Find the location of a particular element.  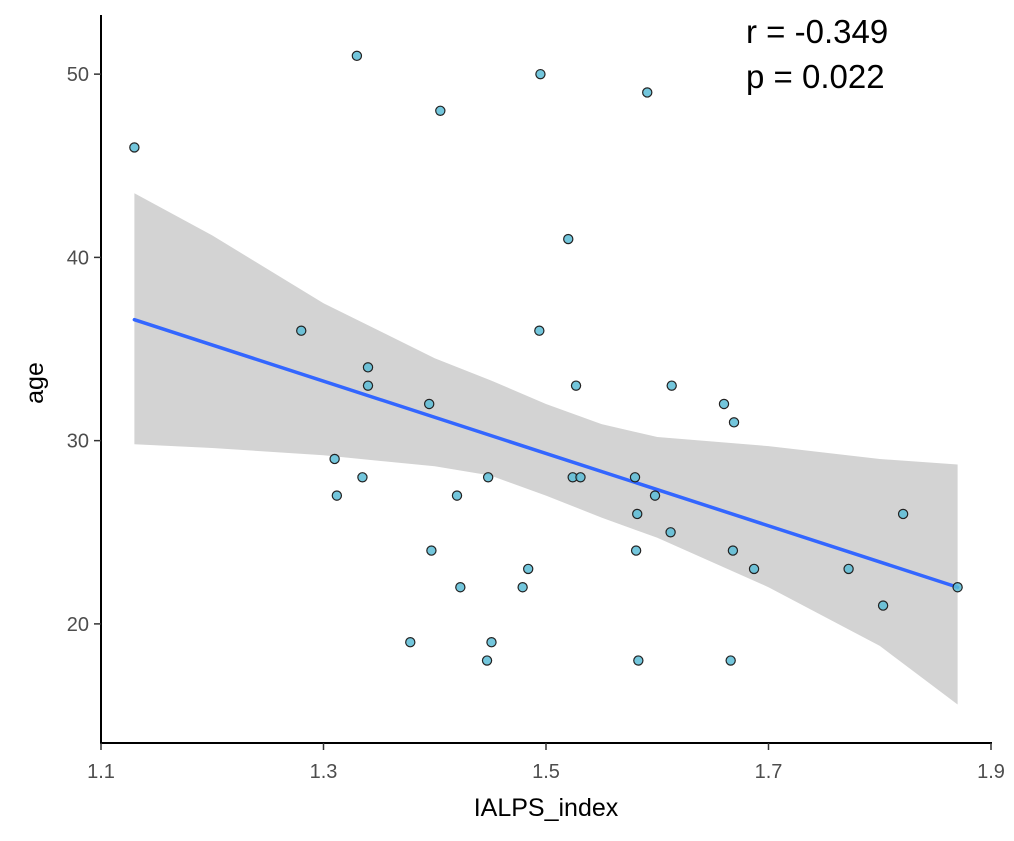

annotation-r-value: r = -0.349 is located at coordinates (817, 31).